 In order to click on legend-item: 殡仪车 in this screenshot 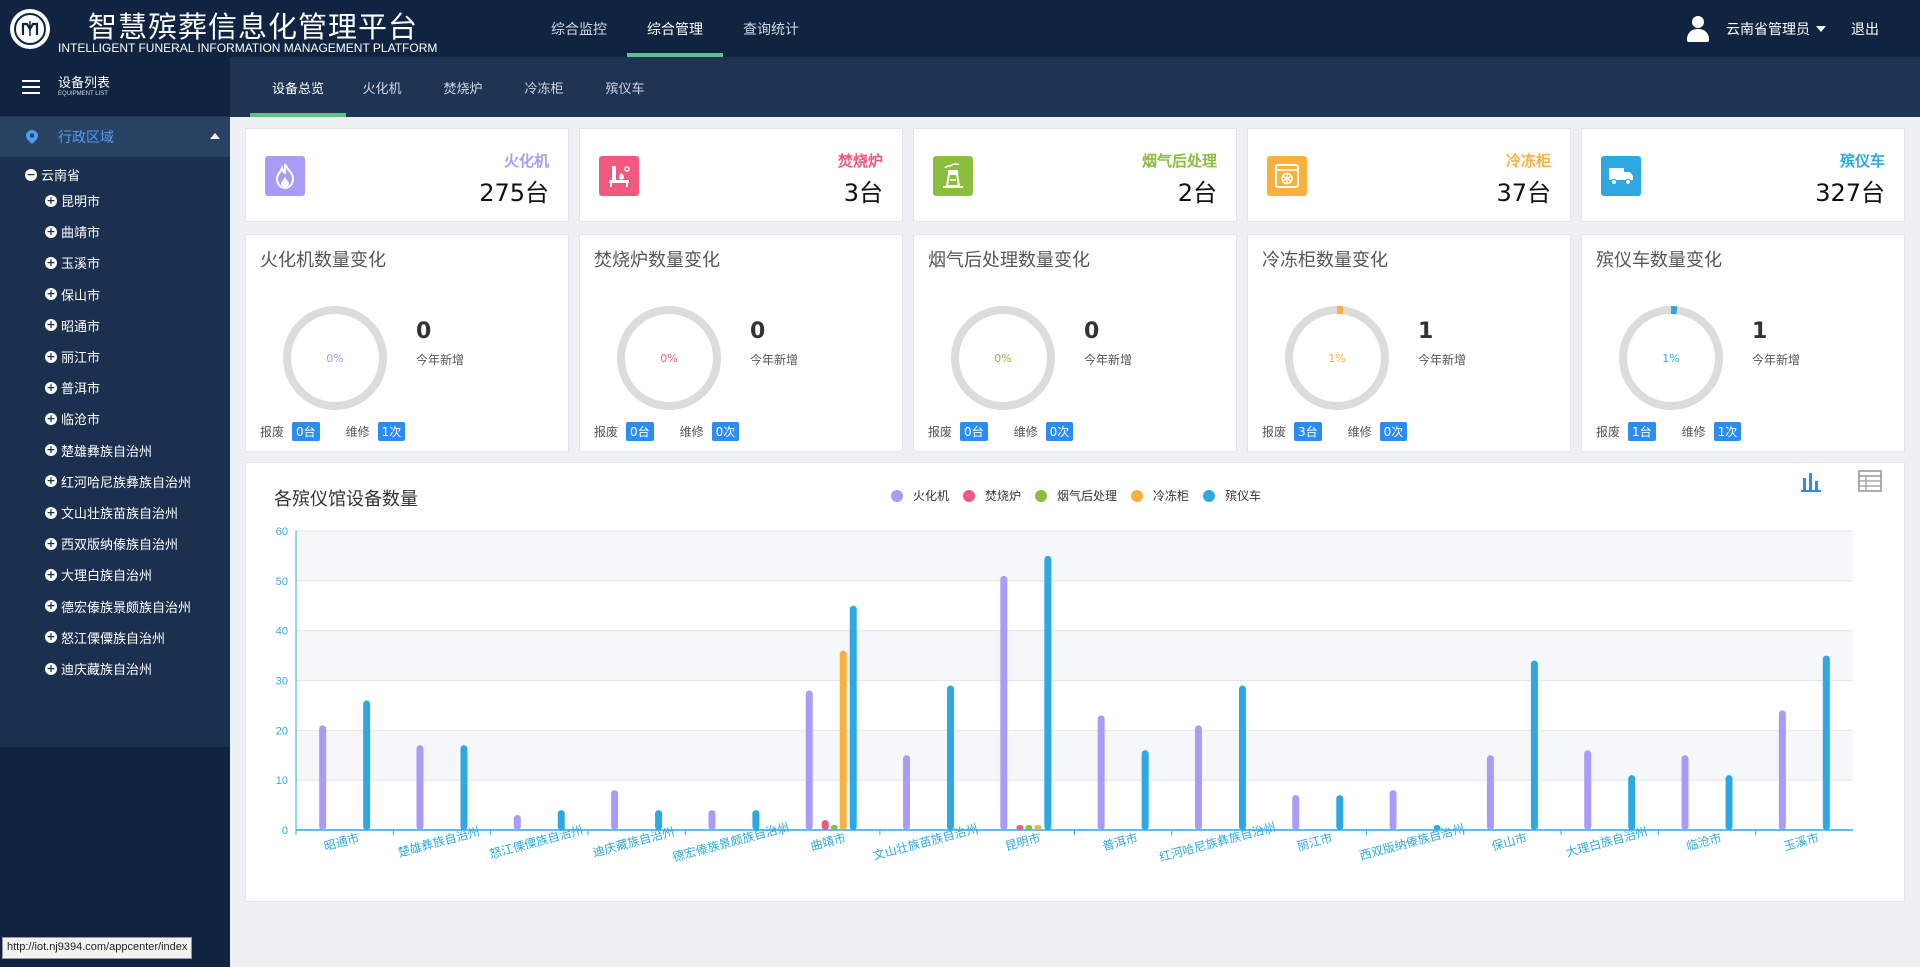, I will do `click(1232, 495)`.